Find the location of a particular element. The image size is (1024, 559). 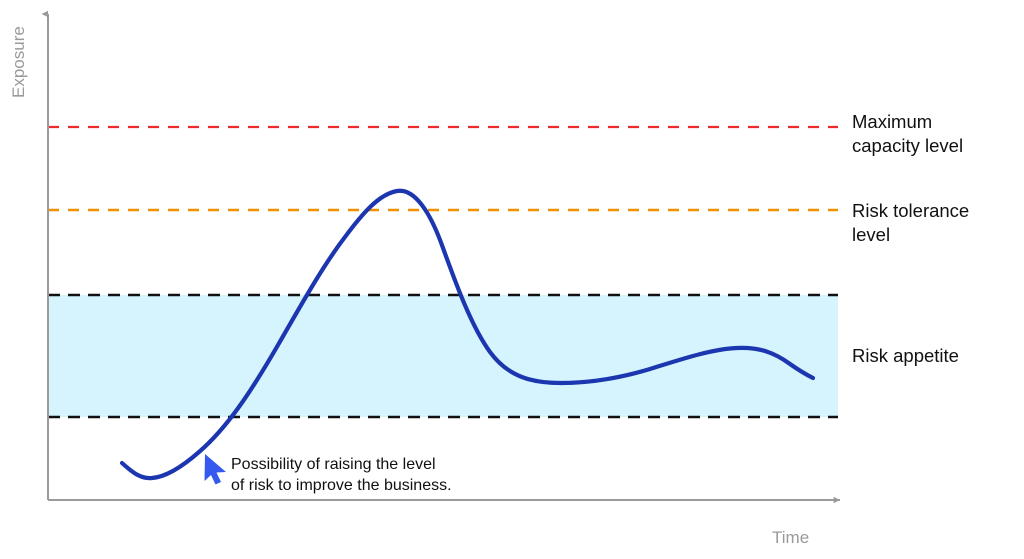

y-axis-title: Exposure is located at coordinates (18, 62).